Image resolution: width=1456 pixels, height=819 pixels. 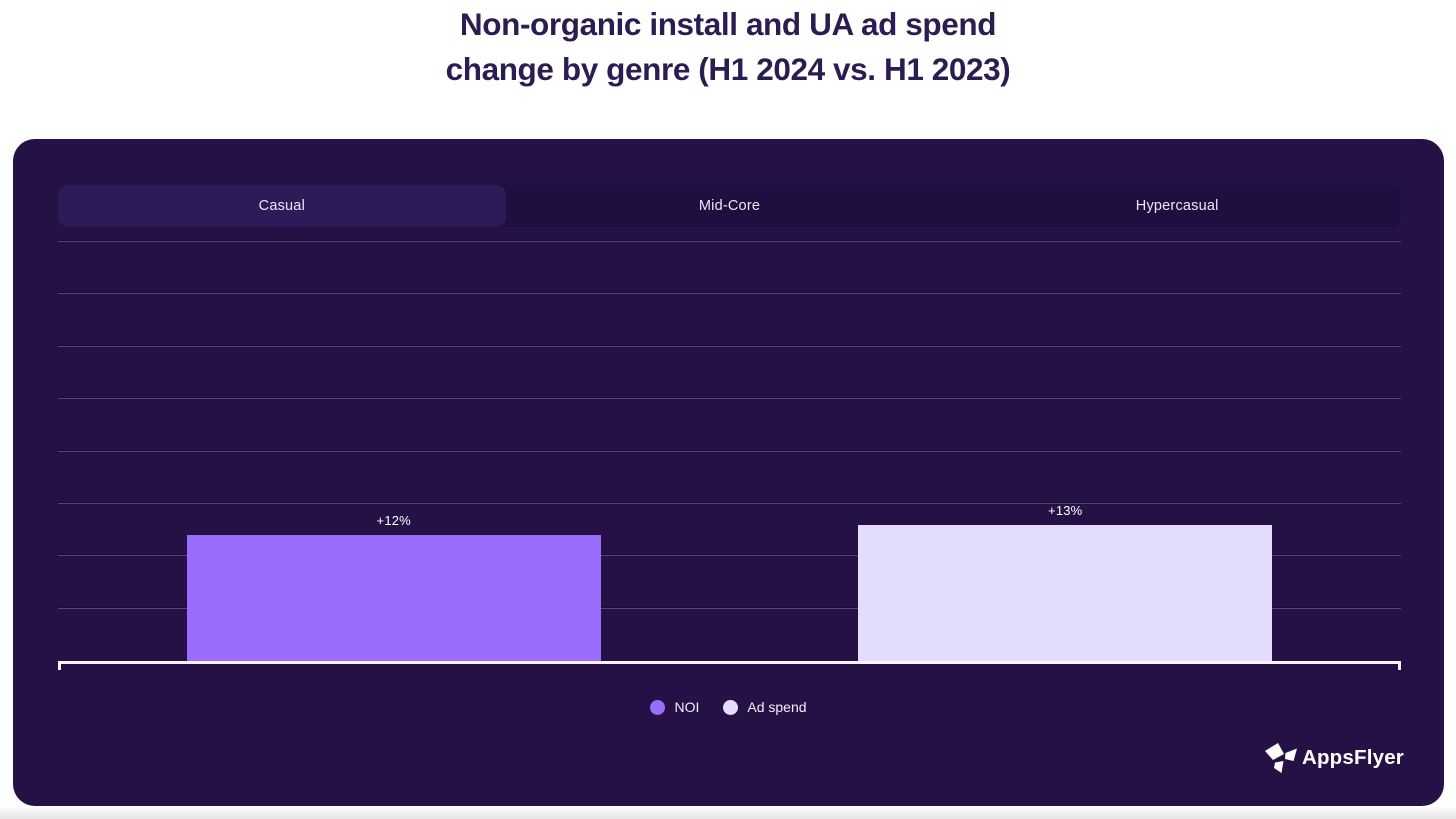 What do you see at coordinates (687, 707) in the screenshot?
I see `legend-label: NOI` at bounding box center [687, 707].